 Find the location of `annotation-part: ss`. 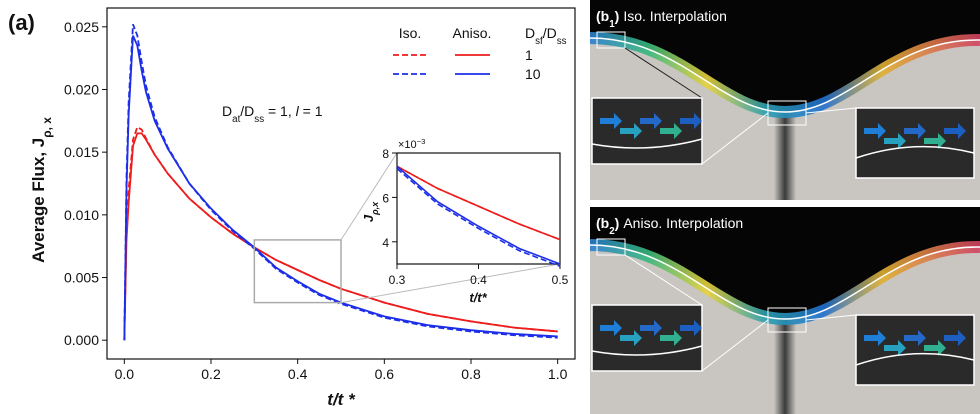

annotation-part: ss is located at coordinates (259, 119).